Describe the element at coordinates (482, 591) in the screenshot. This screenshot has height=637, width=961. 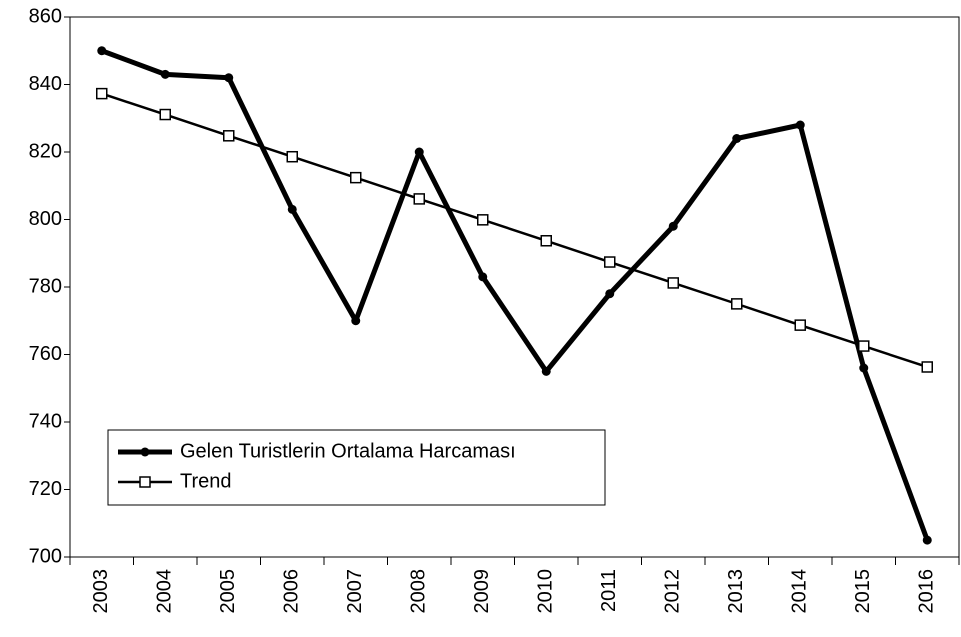
I see `x-tick-label: 2009` at that location.